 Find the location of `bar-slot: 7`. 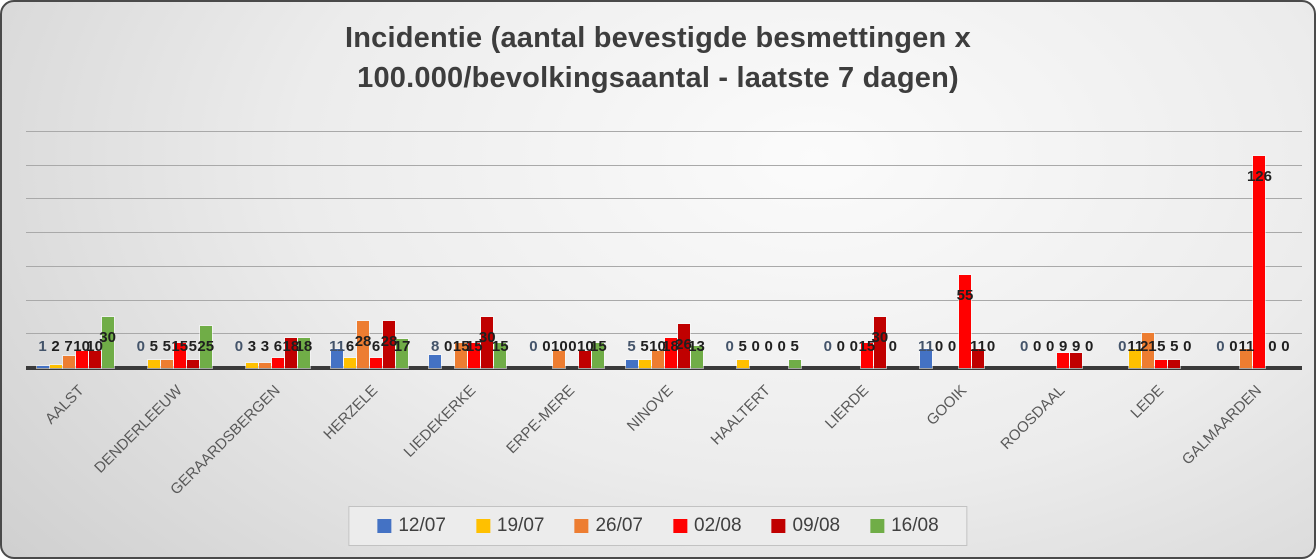

bar-slot: 7 is located at coordinates (68, 250).